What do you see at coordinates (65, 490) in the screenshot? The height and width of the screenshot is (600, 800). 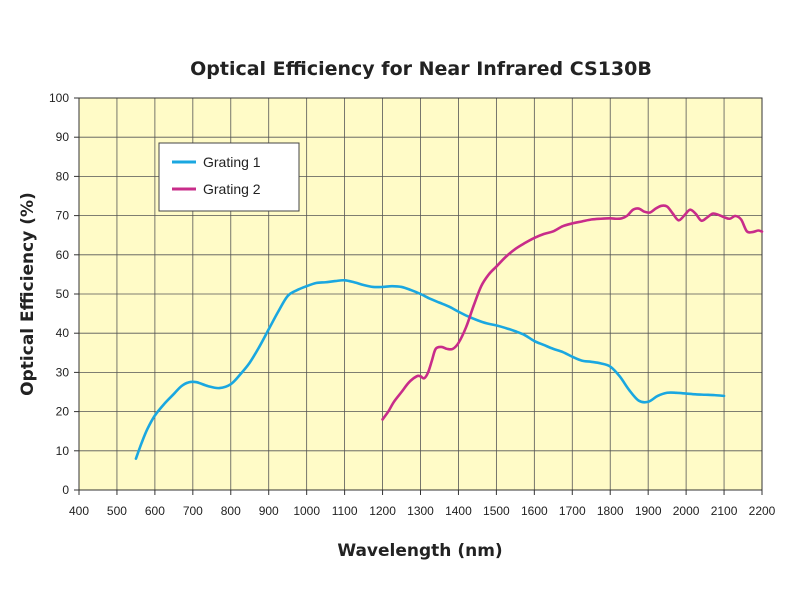 I see `y-tick-label-0: 0` at bounding box center [65, 490].